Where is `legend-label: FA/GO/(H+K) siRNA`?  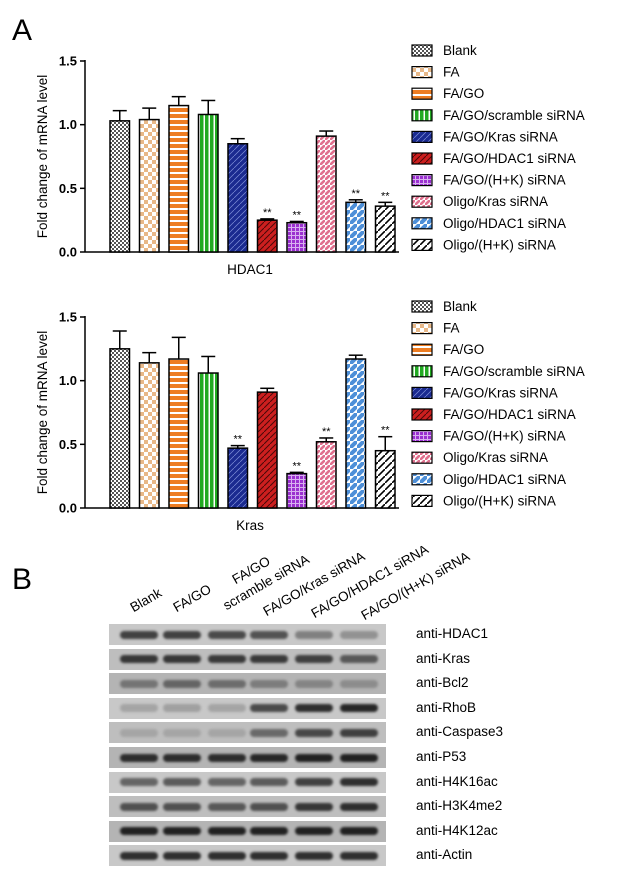
legend-label: FA/GO/(H+K) siRNA is located at coordinates (504, 180).